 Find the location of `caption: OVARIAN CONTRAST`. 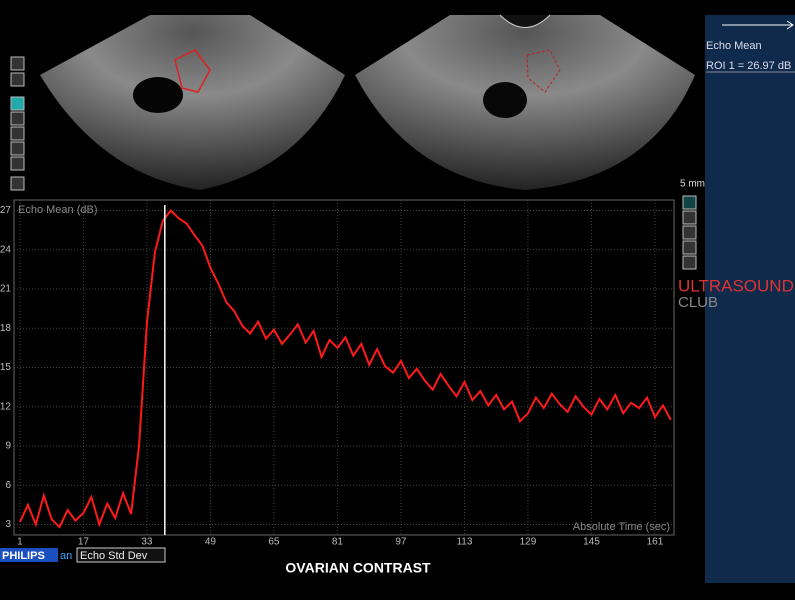

caption: OVARIAN CONTRAST is located at coordinates (358, 568).